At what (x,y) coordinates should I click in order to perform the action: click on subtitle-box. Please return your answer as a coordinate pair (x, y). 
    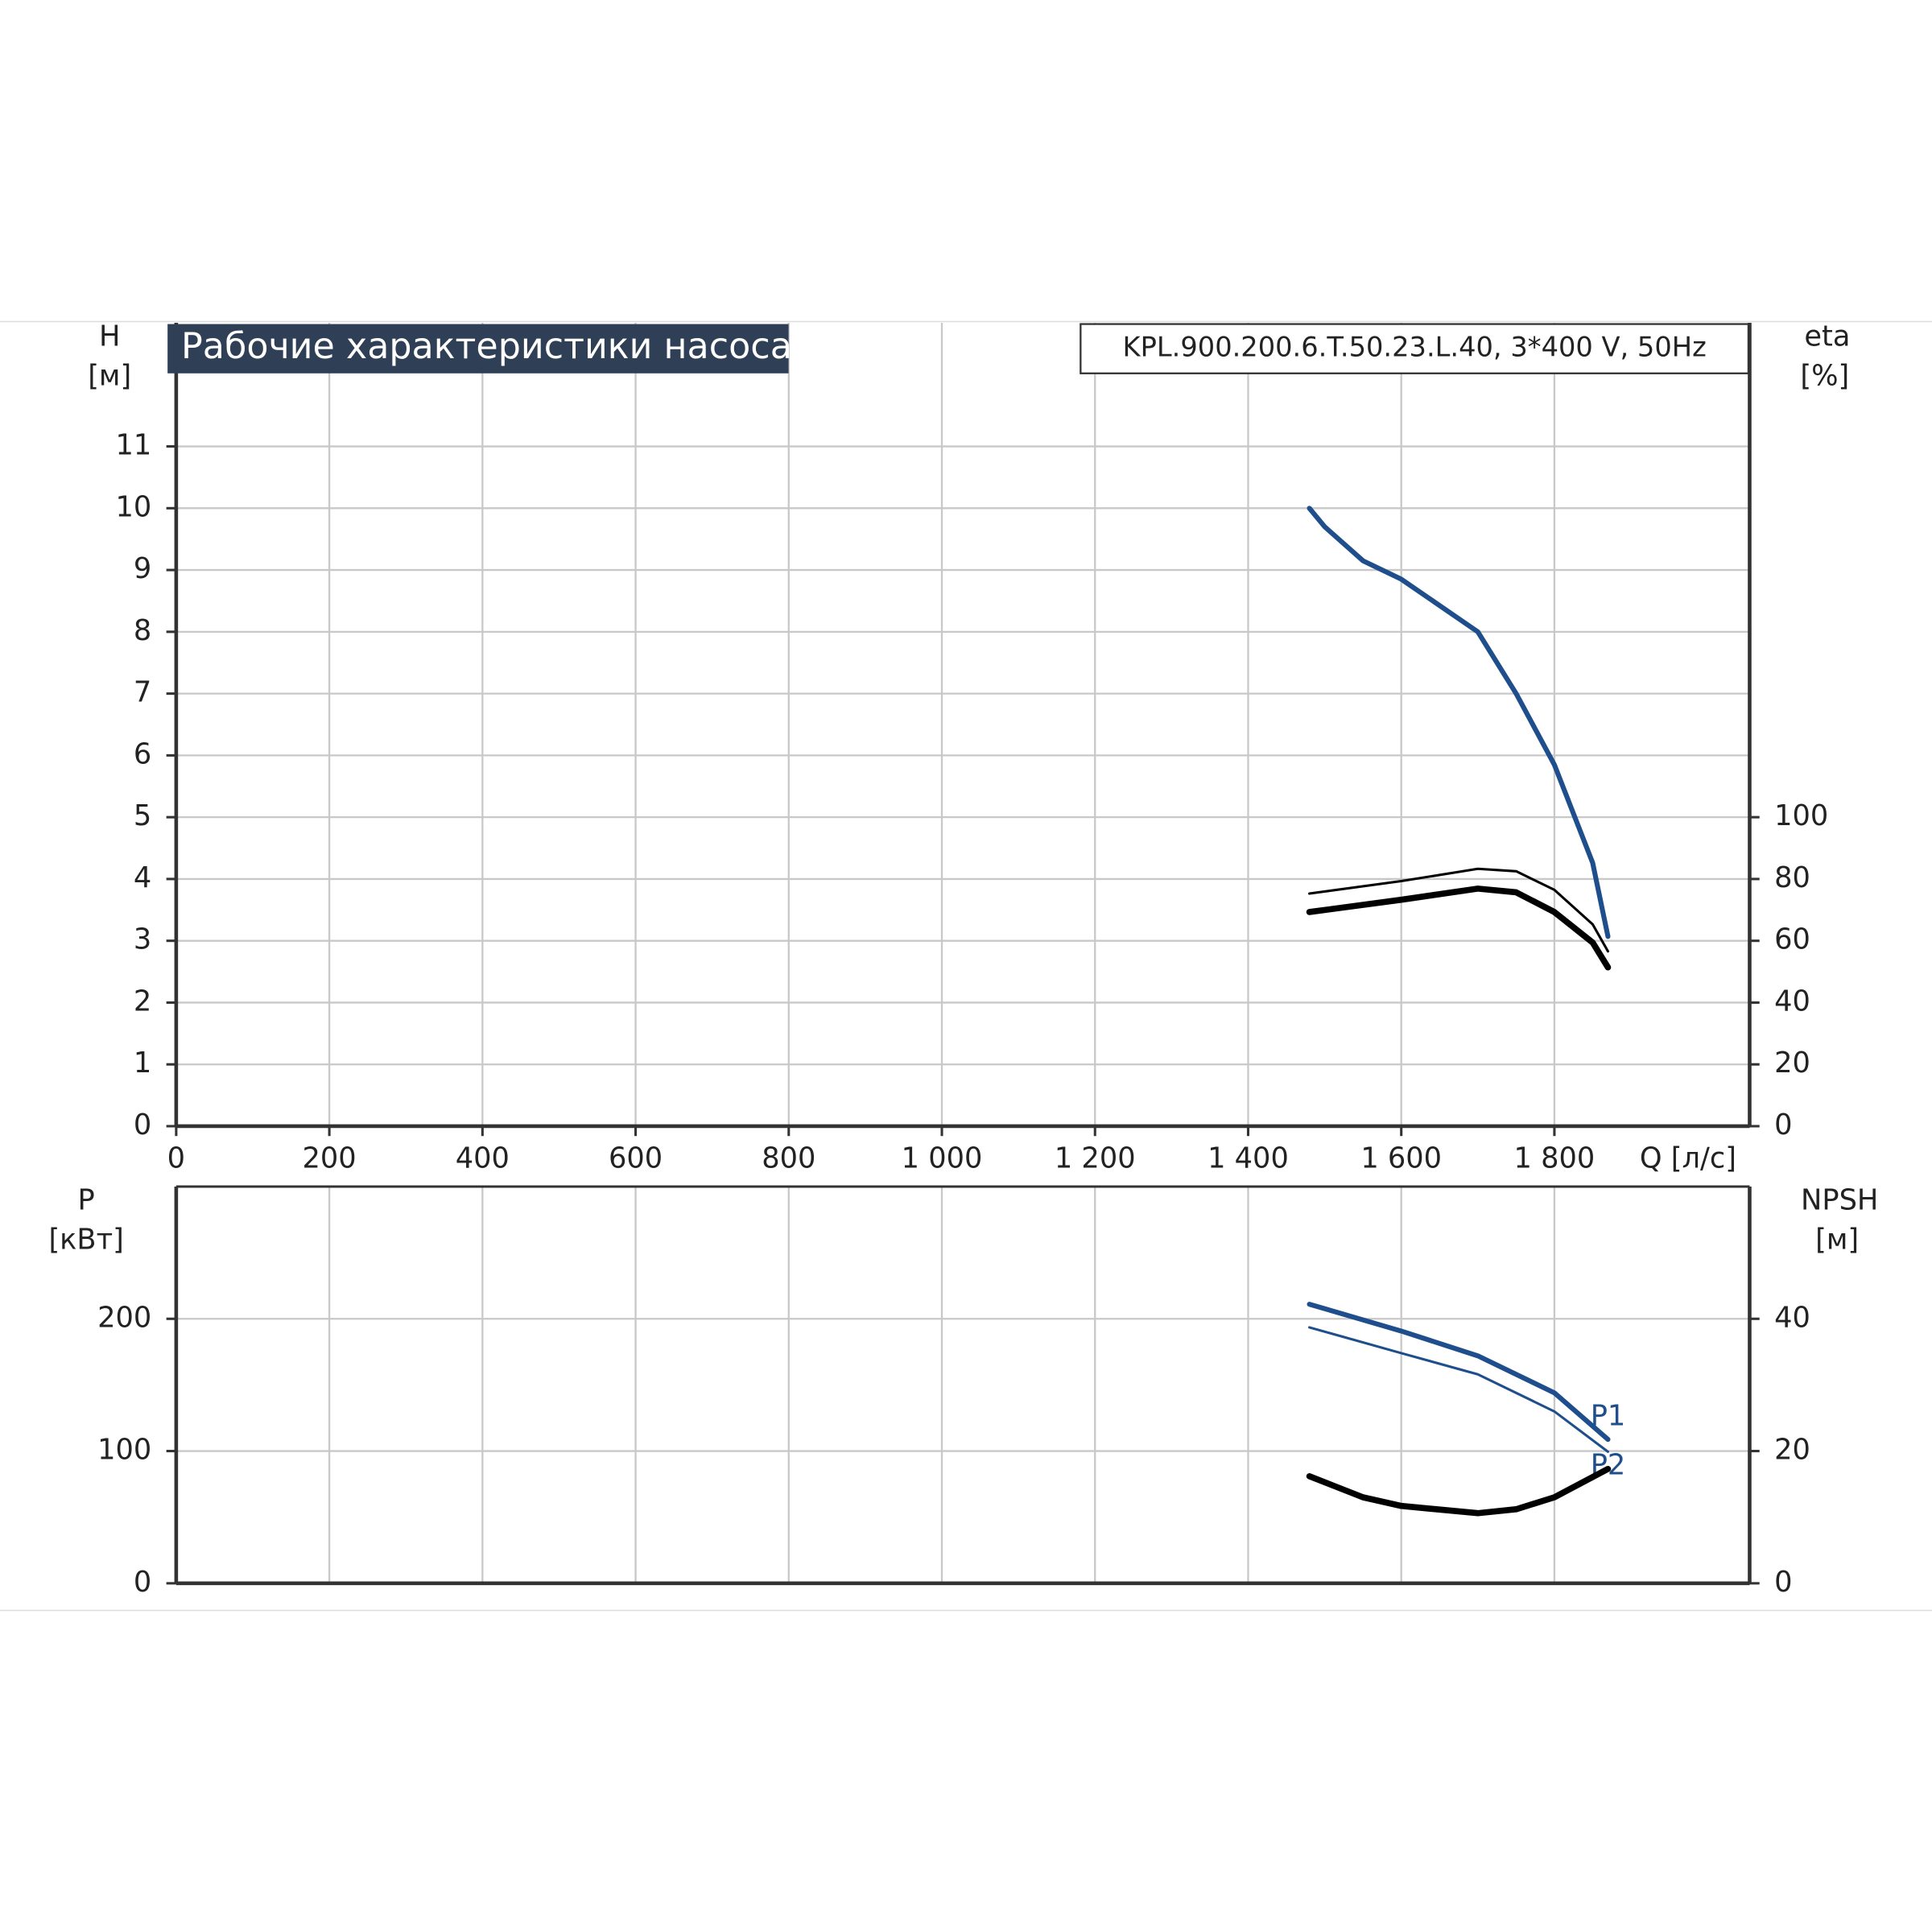
    Looking at the image, I should click on (1415, 348).